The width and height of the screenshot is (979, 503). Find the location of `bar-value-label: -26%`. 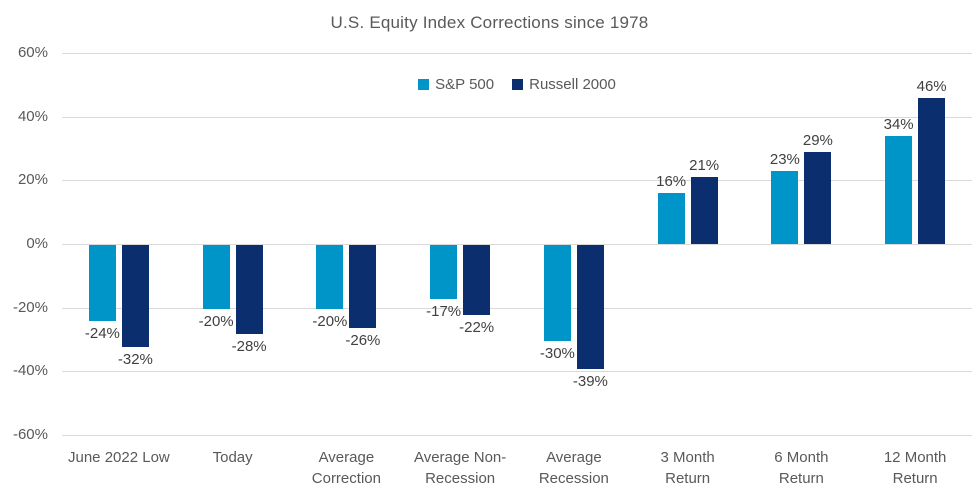

bar-value-label: -26% is located at coordinates (363, 340).